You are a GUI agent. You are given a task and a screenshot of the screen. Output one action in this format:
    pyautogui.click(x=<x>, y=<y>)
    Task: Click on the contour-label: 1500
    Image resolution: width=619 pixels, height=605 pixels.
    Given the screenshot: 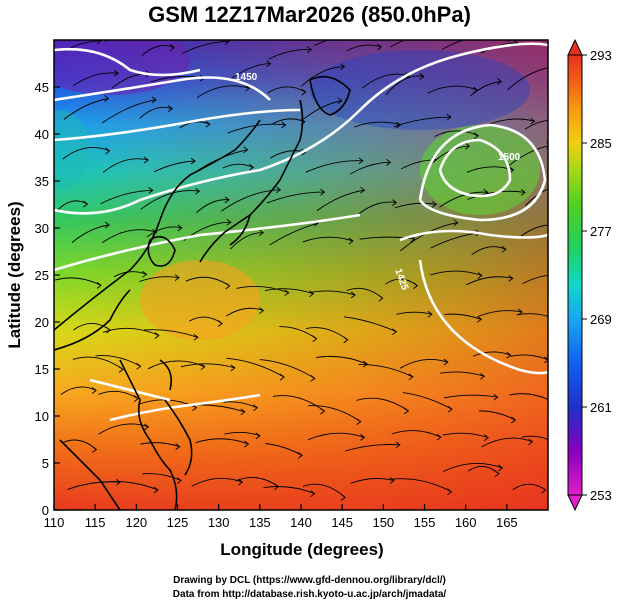 What is the action you would take?
    pyautogui.click(x=509, y=157)
    